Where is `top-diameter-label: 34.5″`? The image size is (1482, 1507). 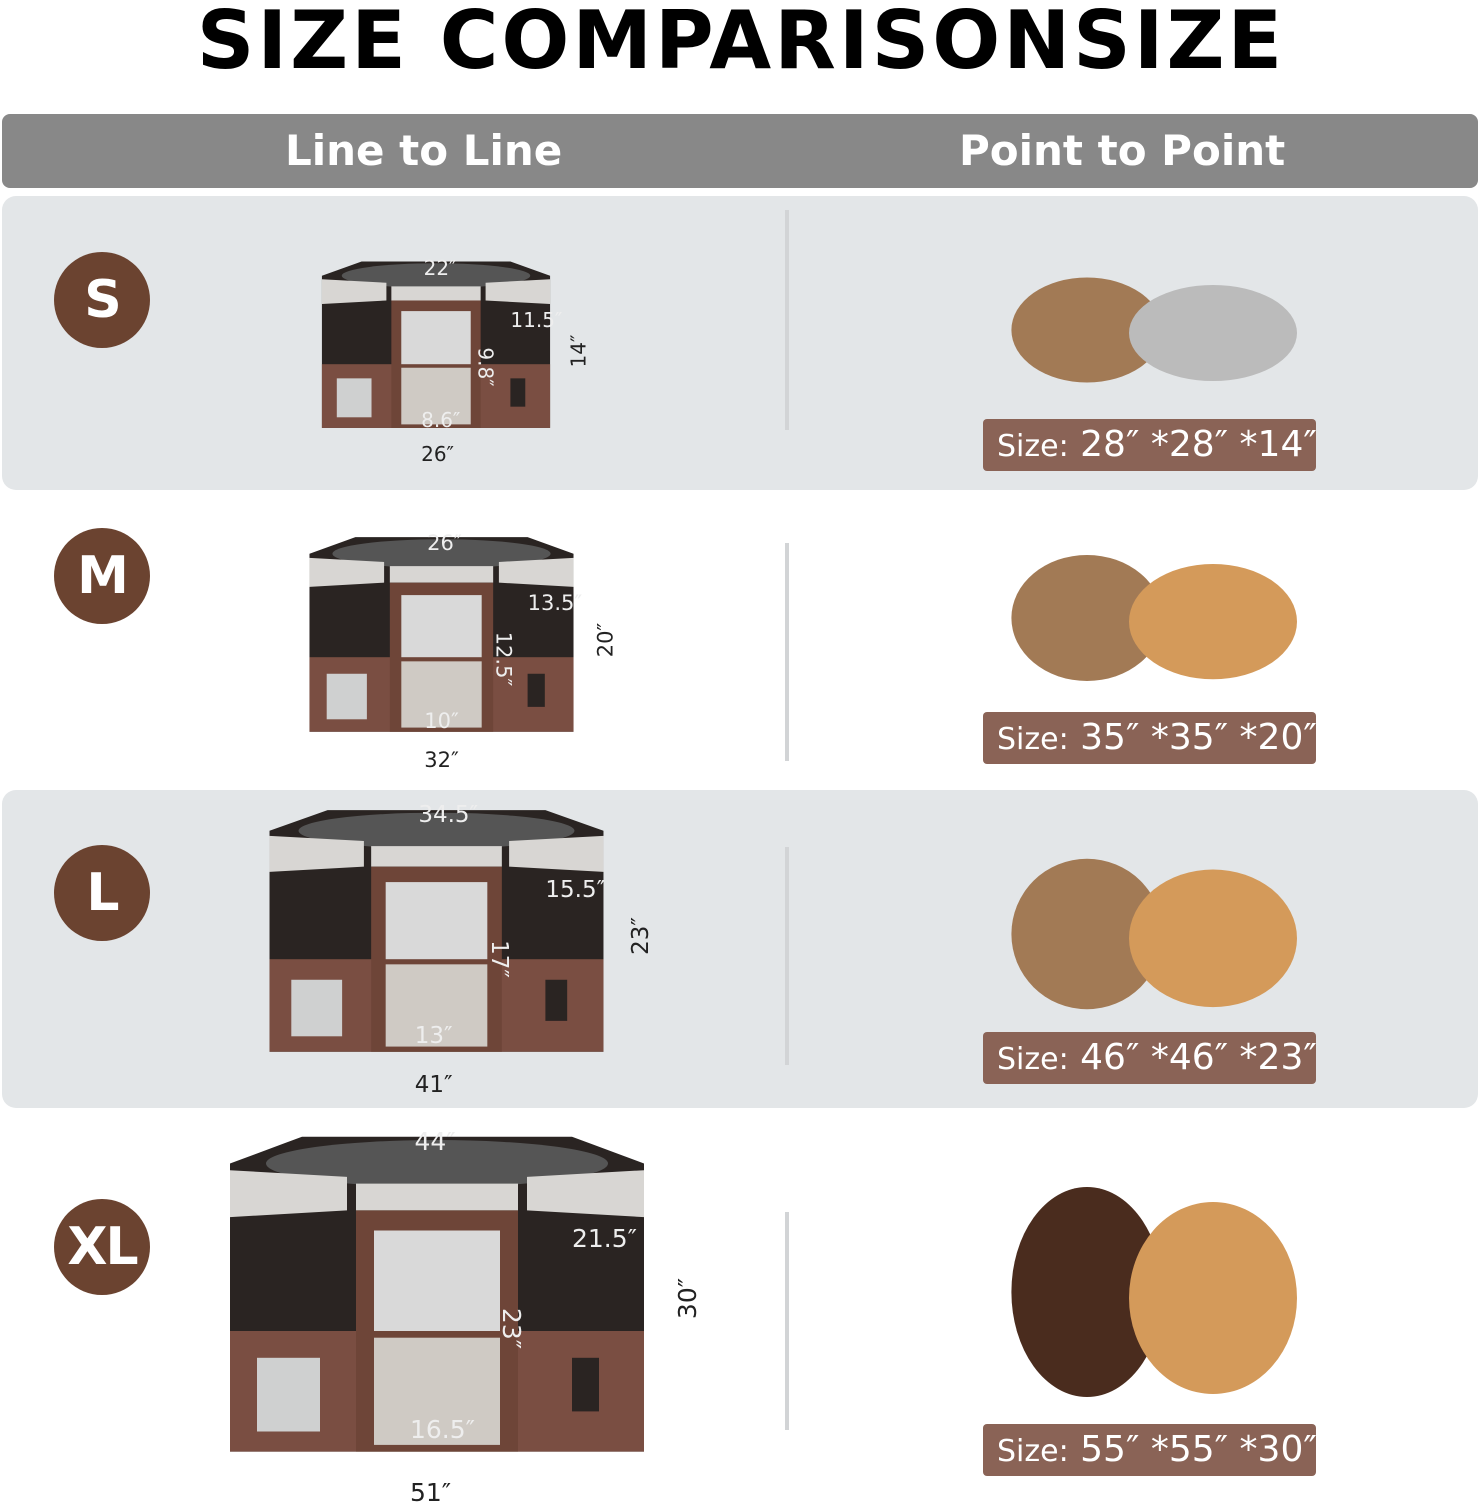 top-diameter-label: 34.5″ is located at coordinates (448, 815).